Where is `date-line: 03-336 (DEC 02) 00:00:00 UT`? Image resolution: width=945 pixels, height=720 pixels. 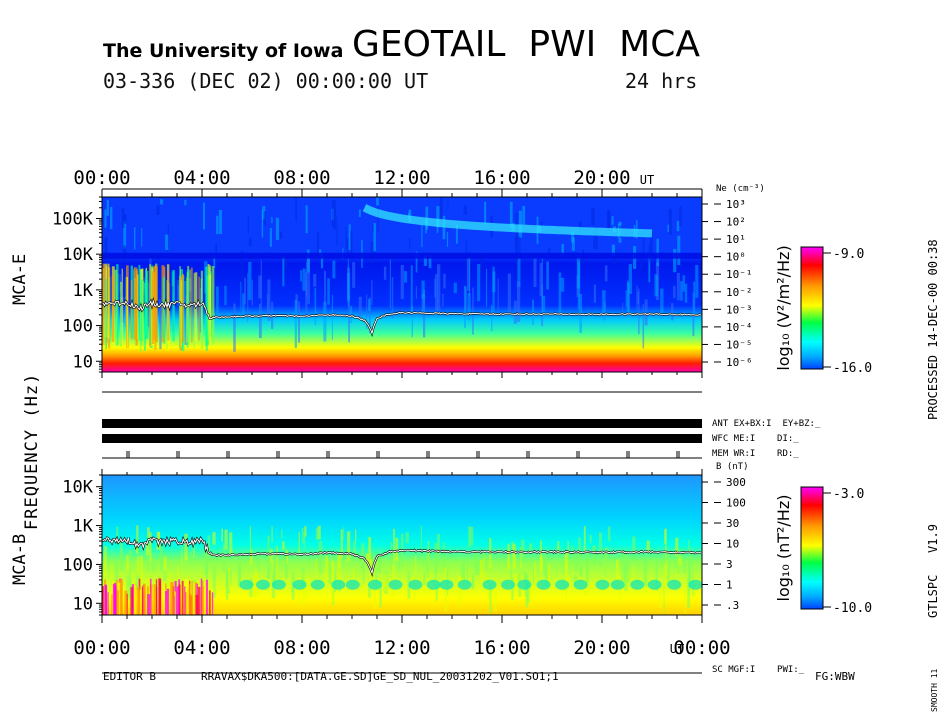 date-line: 03-336 (DEC 02) 00:00:00 UT is located at coordinates (266, 81).